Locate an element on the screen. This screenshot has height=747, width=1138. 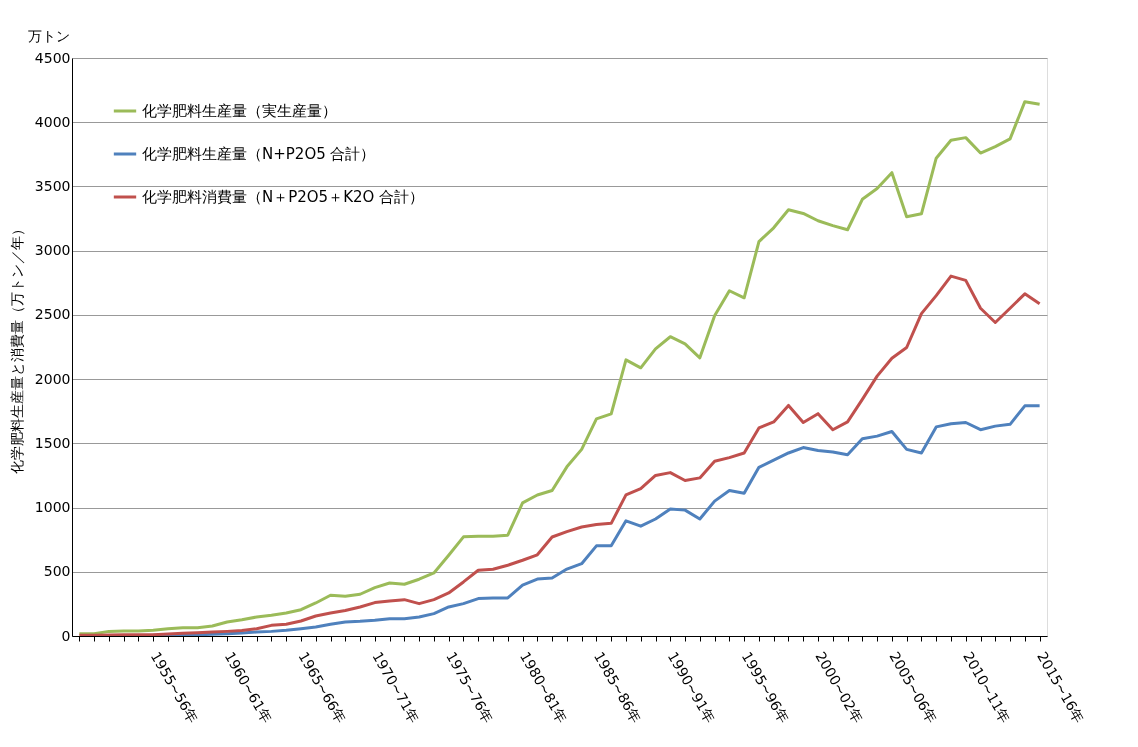
y-tick-label: 0 is located at coordinates (66, 635).